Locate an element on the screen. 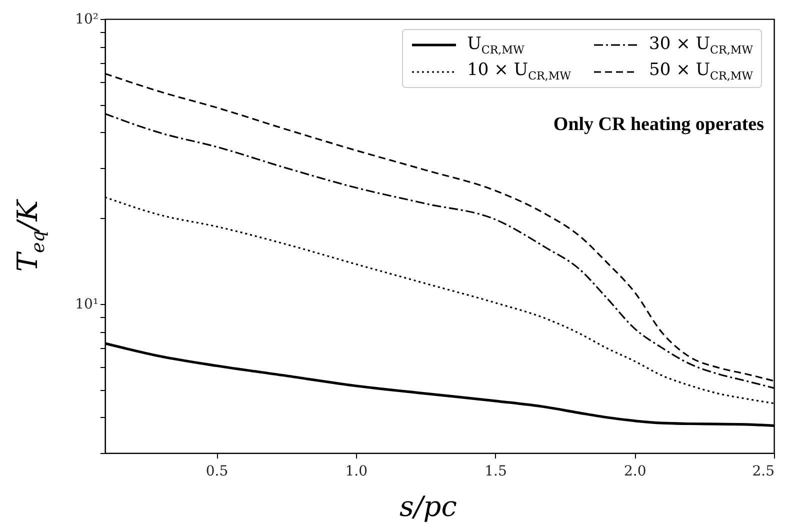  x-tick-label: 2.0 is located at coordinates (635, 472).